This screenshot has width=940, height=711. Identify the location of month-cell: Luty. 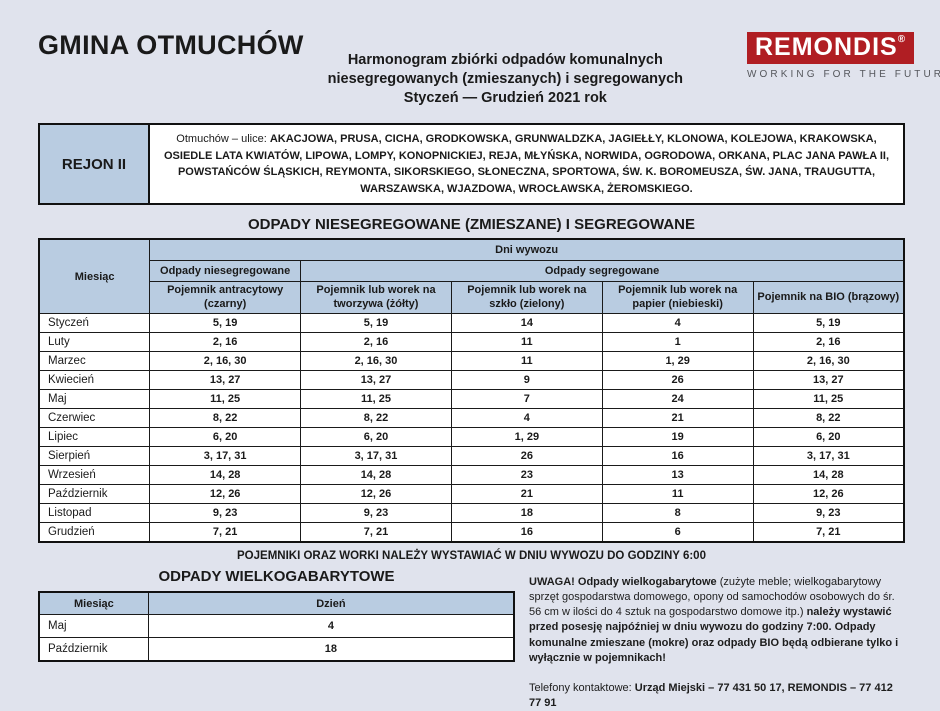
(94, 342).